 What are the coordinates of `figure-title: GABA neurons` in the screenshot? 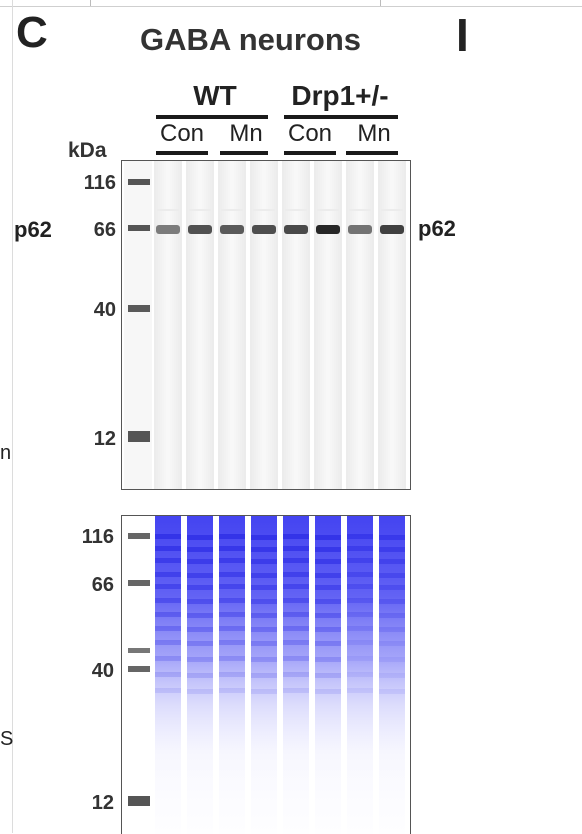 It's located at (251, 39).